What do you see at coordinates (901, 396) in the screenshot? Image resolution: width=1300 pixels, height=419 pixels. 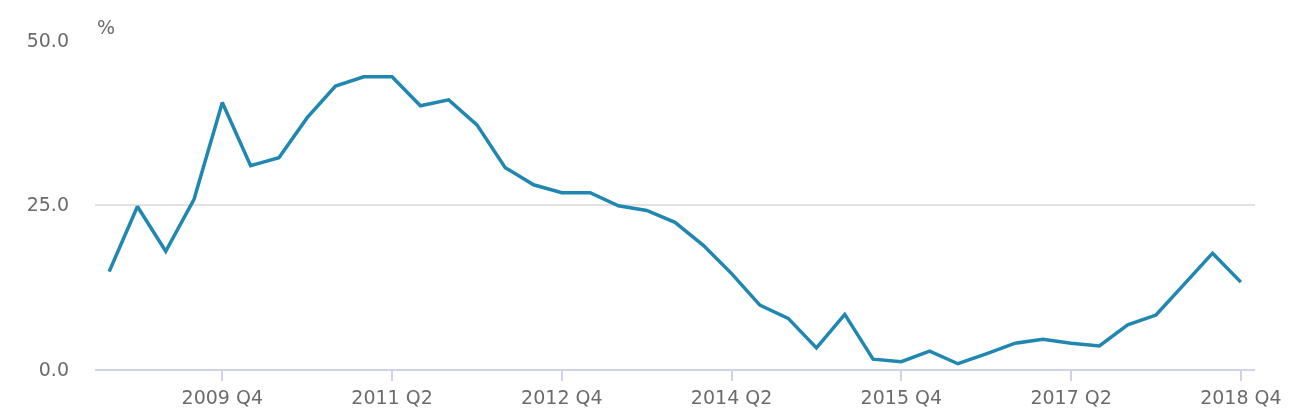 I see `x-tick-label: 2015 Q4` at bounding box center [901, 396].